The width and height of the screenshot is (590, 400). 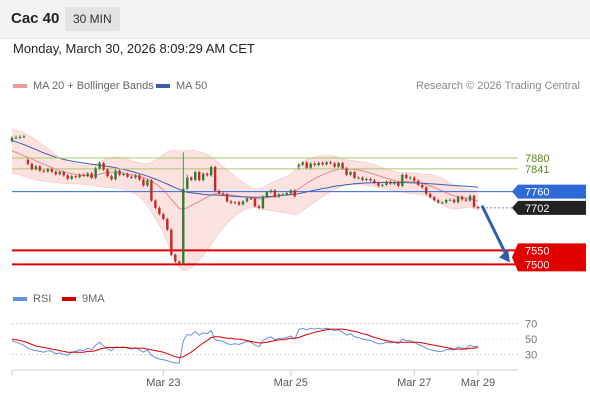 I want to click on last-price-label: 7702, so click(x=537, y=209).